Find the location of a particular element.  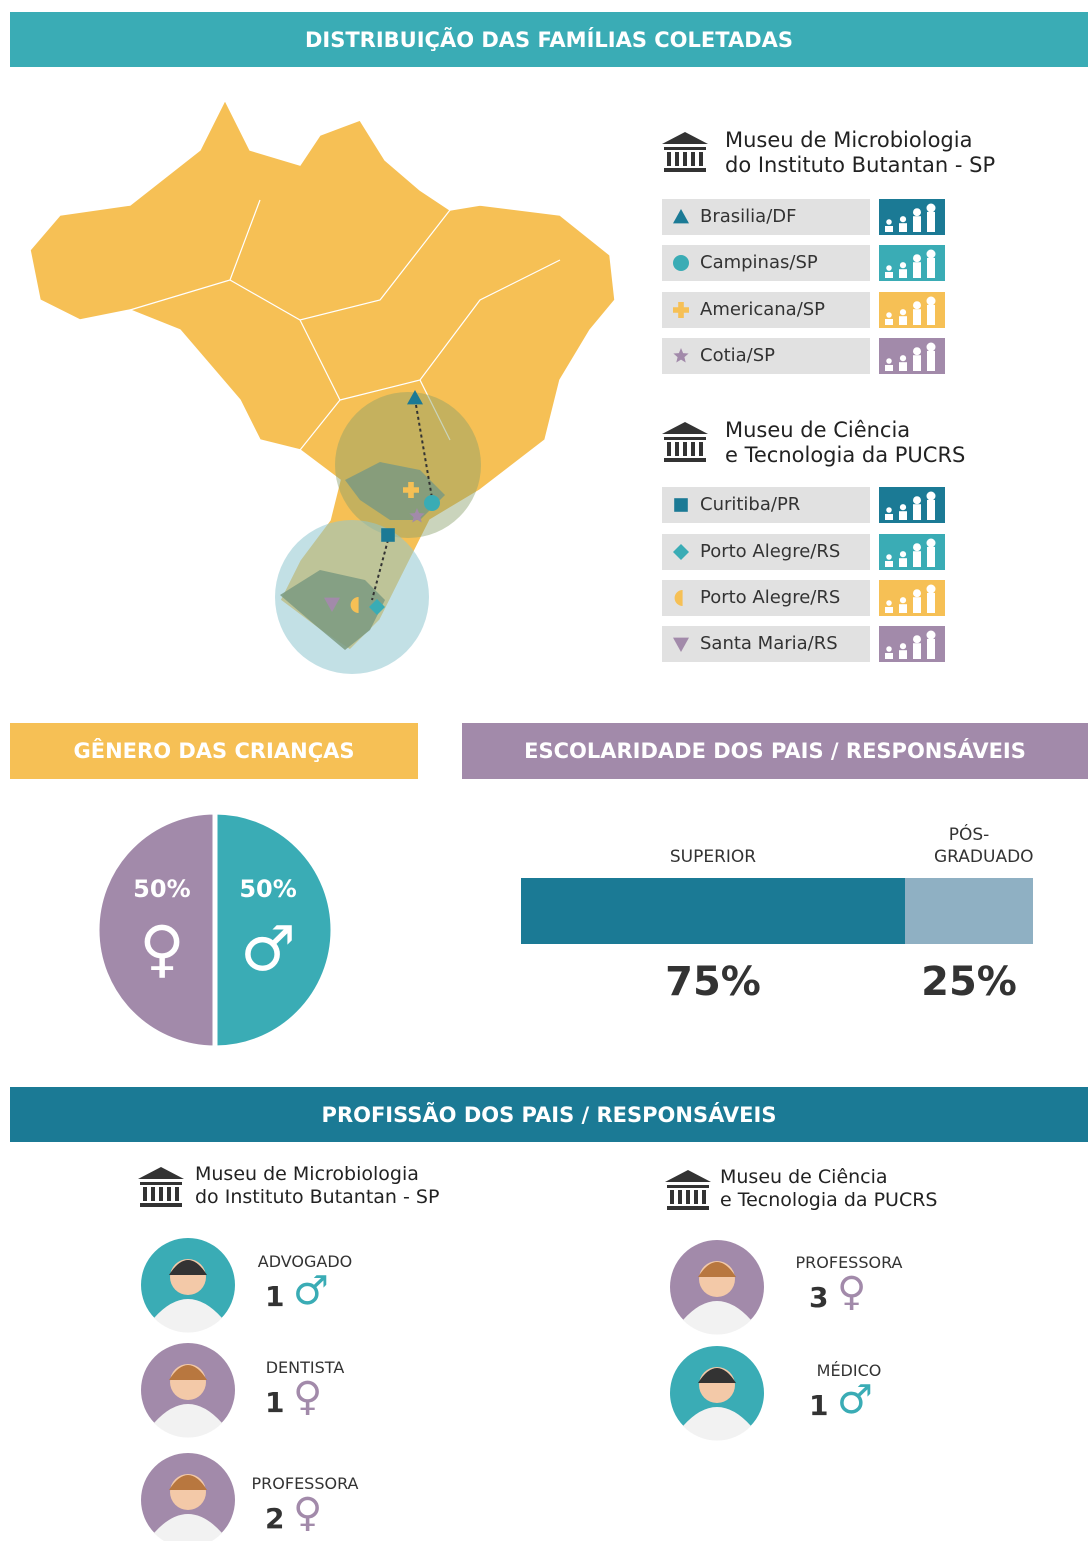

section-header: DISTRIBUIÇÃO DAS FAMÍLIAS COLETADAS is located at coordinates (549, 39).